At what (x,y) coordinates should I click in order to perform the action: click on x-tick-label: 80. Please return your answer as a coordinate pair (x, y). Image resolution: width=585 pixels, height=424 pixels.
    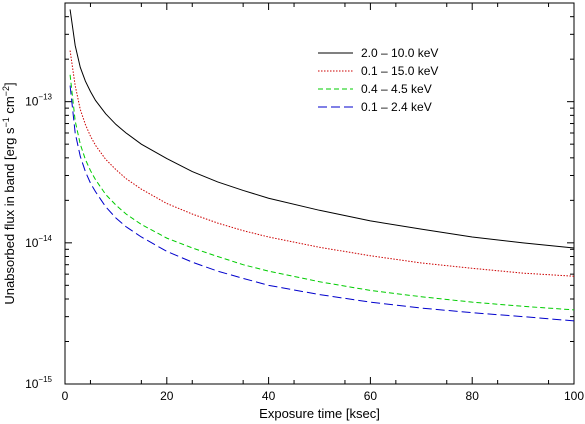
    Looking at the image, I should click on (473, 396).